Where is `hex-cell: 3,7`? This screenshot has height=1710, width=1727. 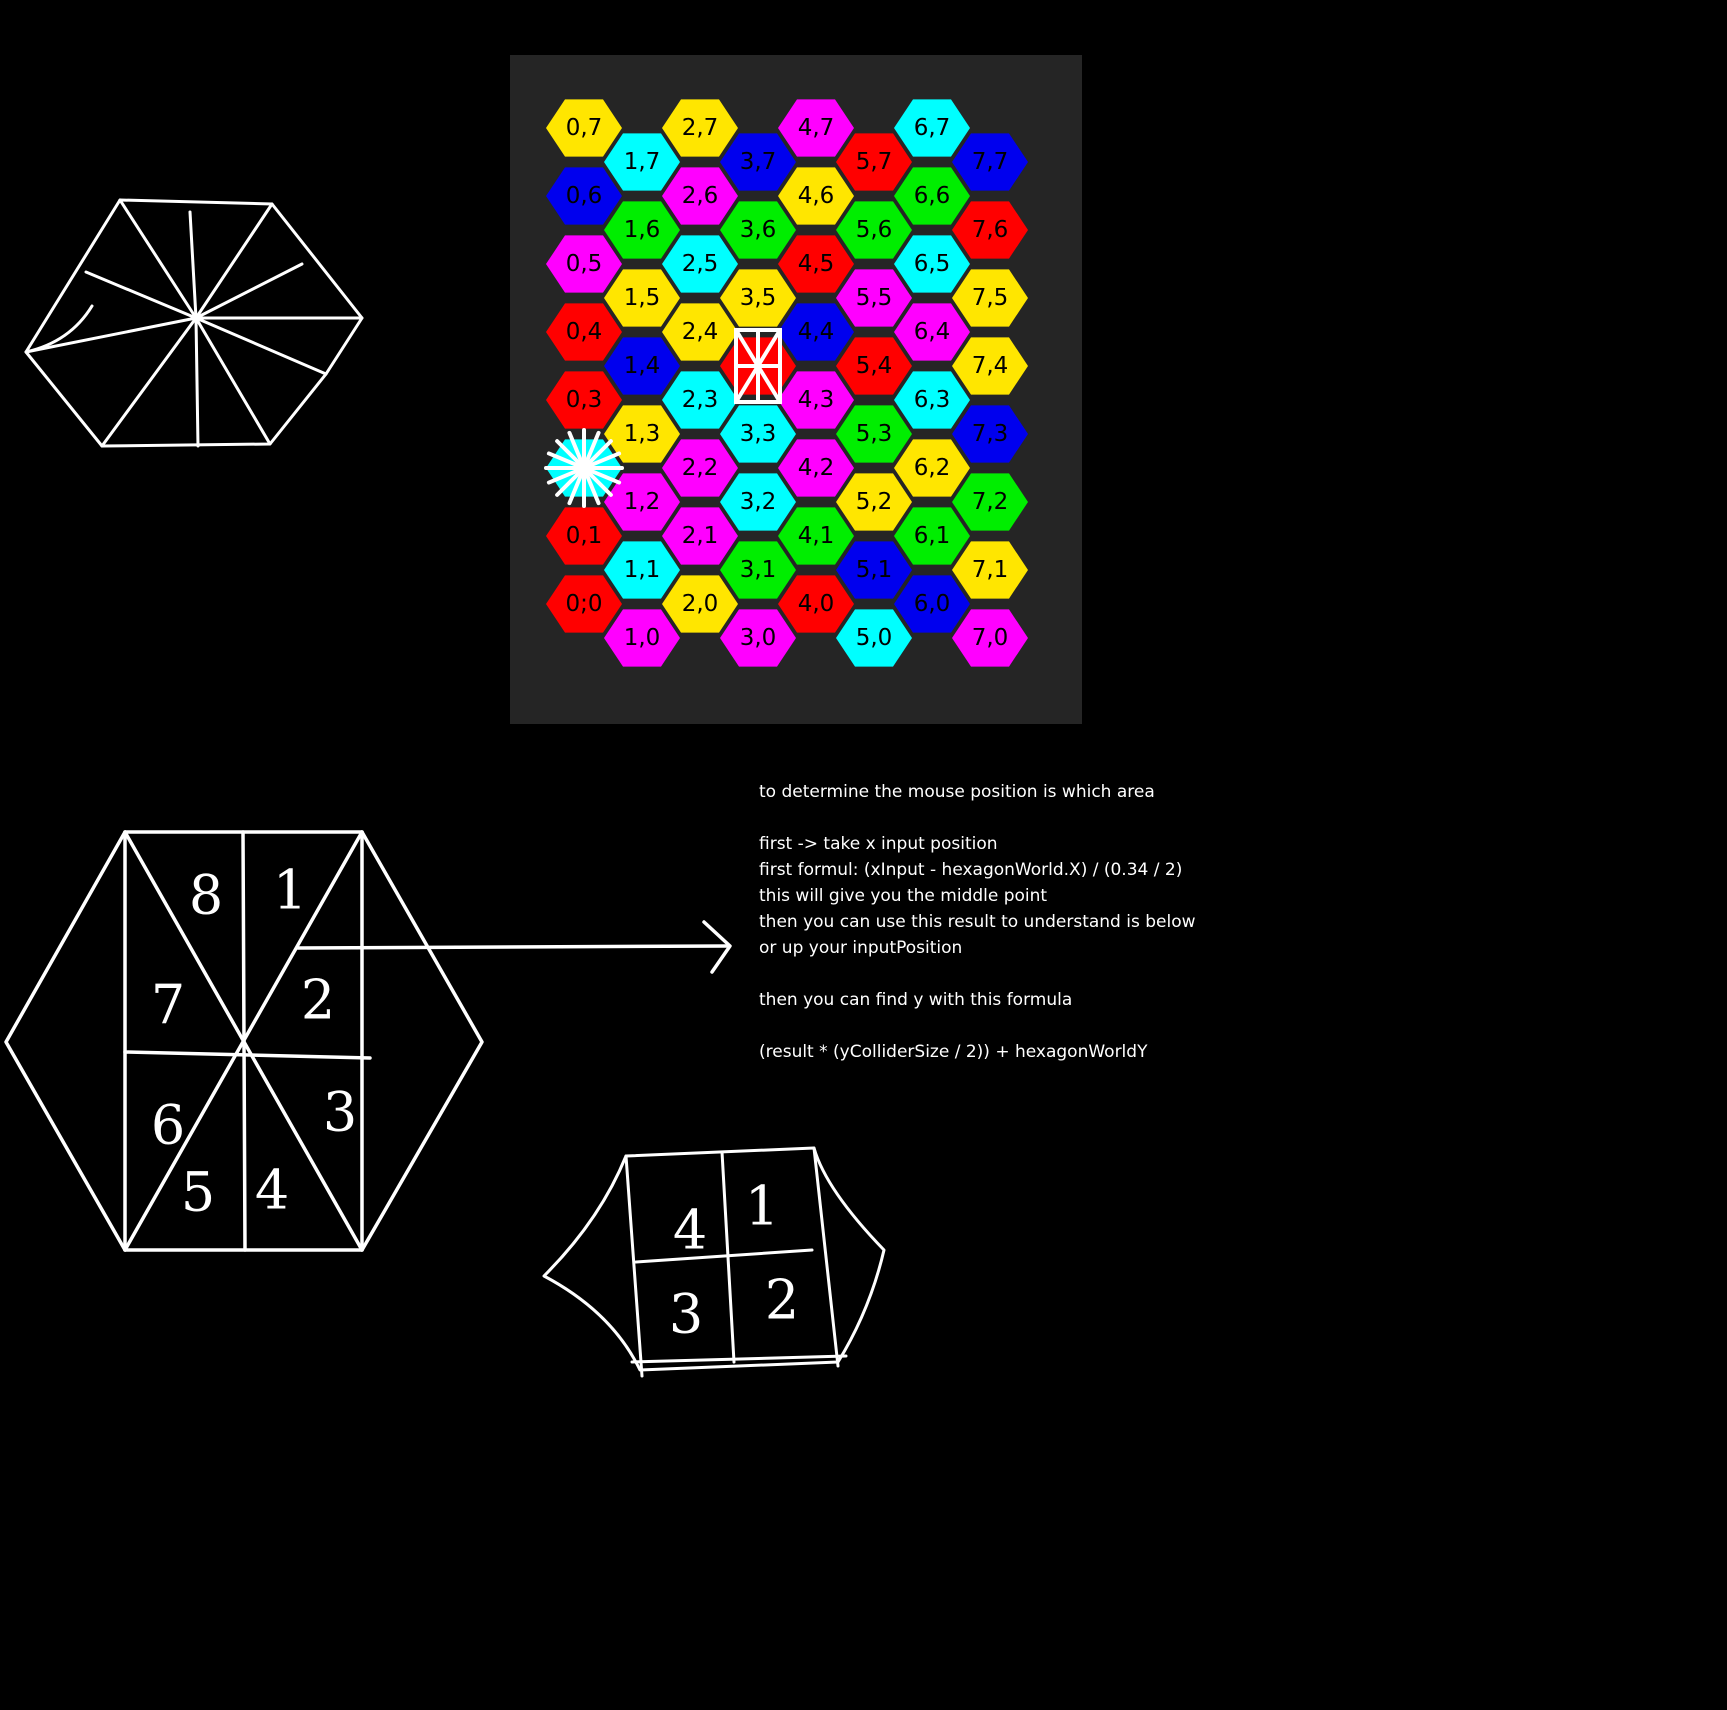 hex-cell: 3,7 is located at coordinates (758, 162).